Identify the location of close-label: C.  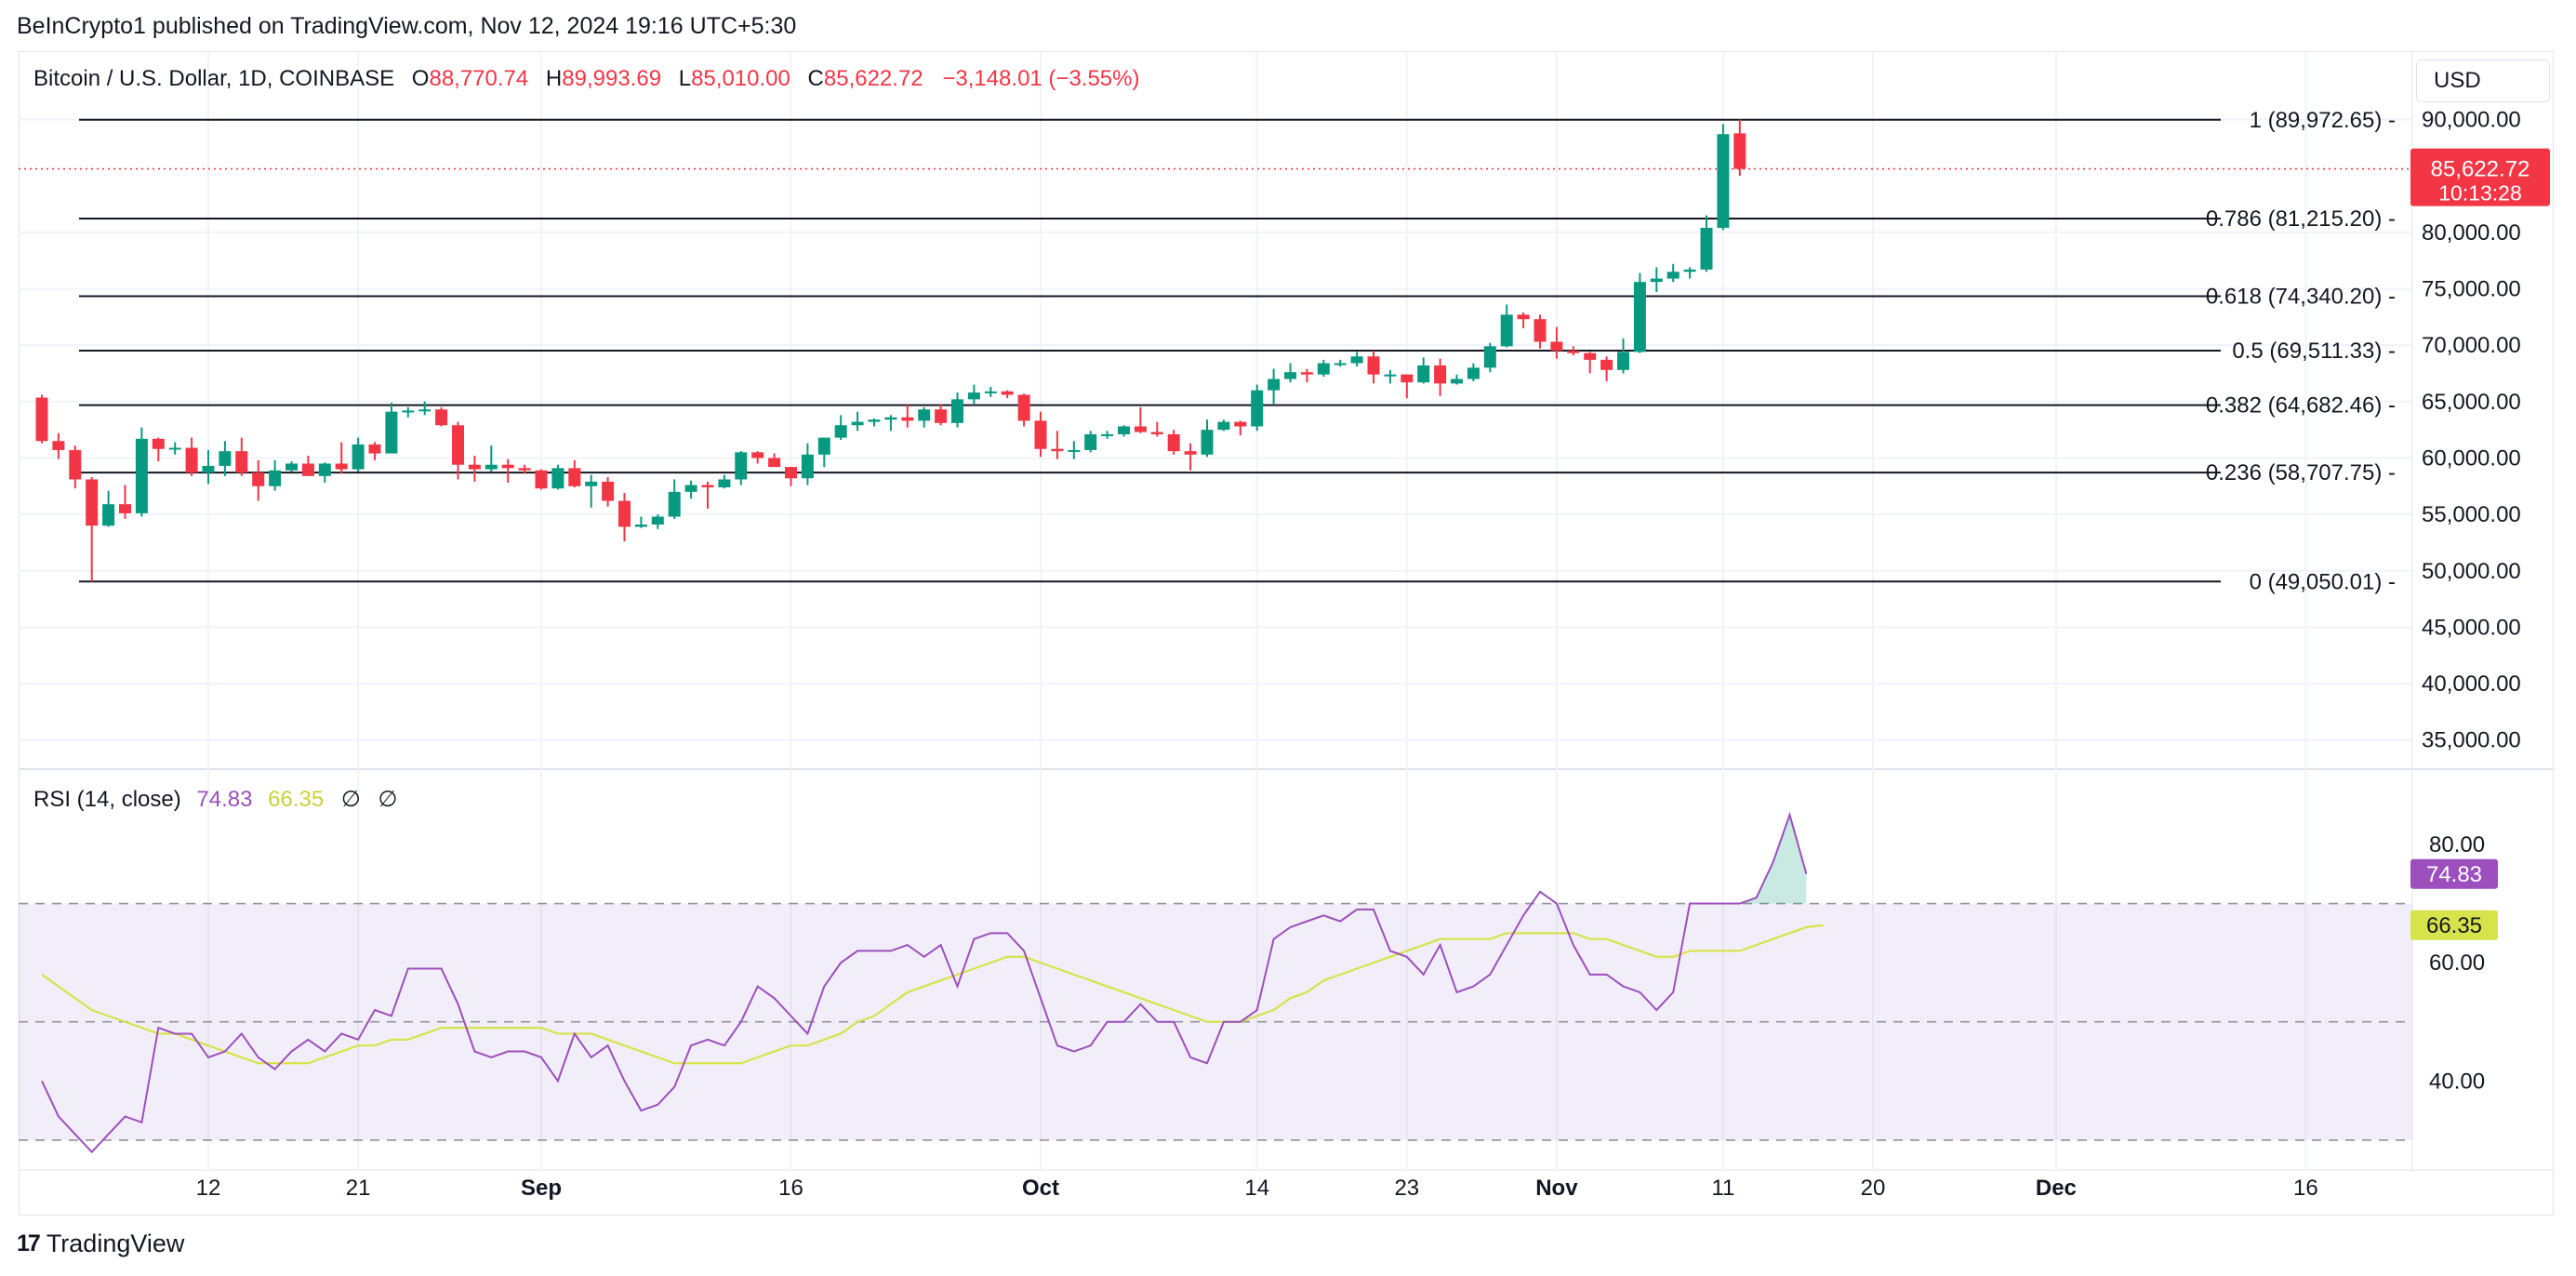
(815, 78).